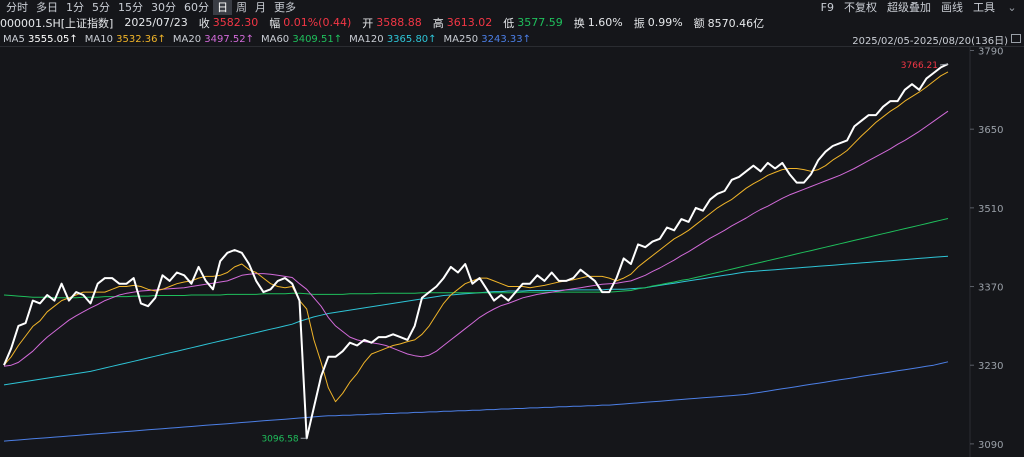  What do you see at coordinates (665, 22) in the screenshot?
I see `amplitude-value: 0.99%` at bounding box center [665, 22].